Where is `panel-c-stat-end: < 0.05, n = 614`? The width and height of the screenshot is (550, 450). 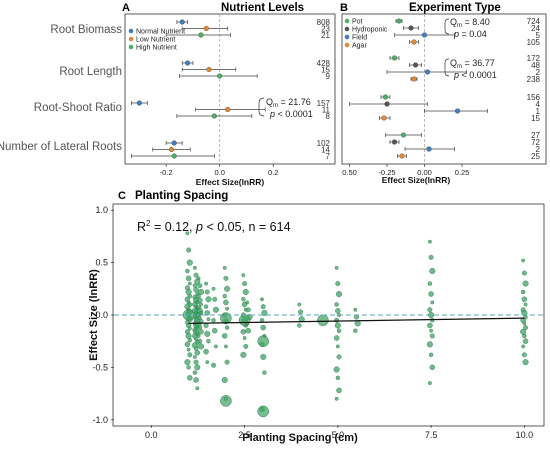
panel-c-stat-end: < 0.05, n = 614 is located at coordinates (247, 227).